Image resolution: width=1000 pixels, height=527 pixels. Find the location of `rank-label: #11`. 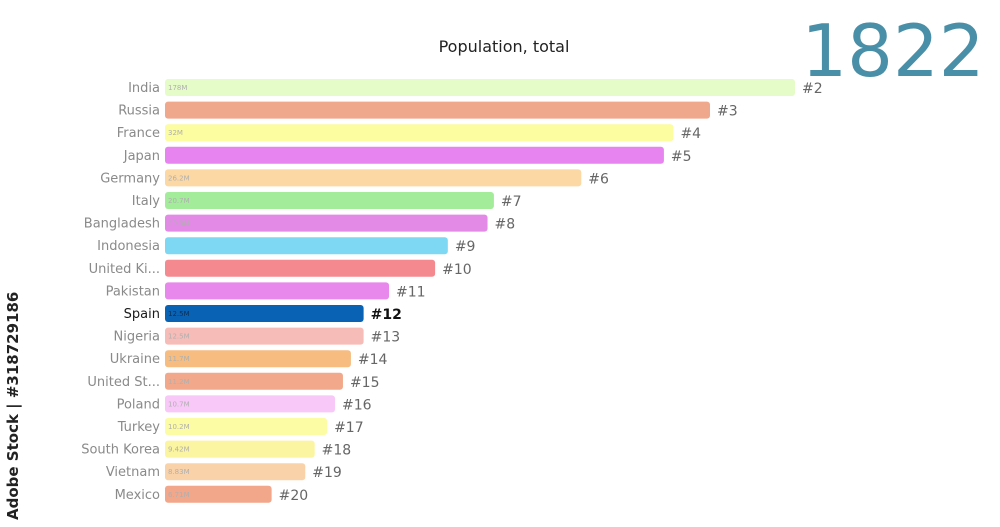

rank-label: #11 is located at coordinates (411, 292).